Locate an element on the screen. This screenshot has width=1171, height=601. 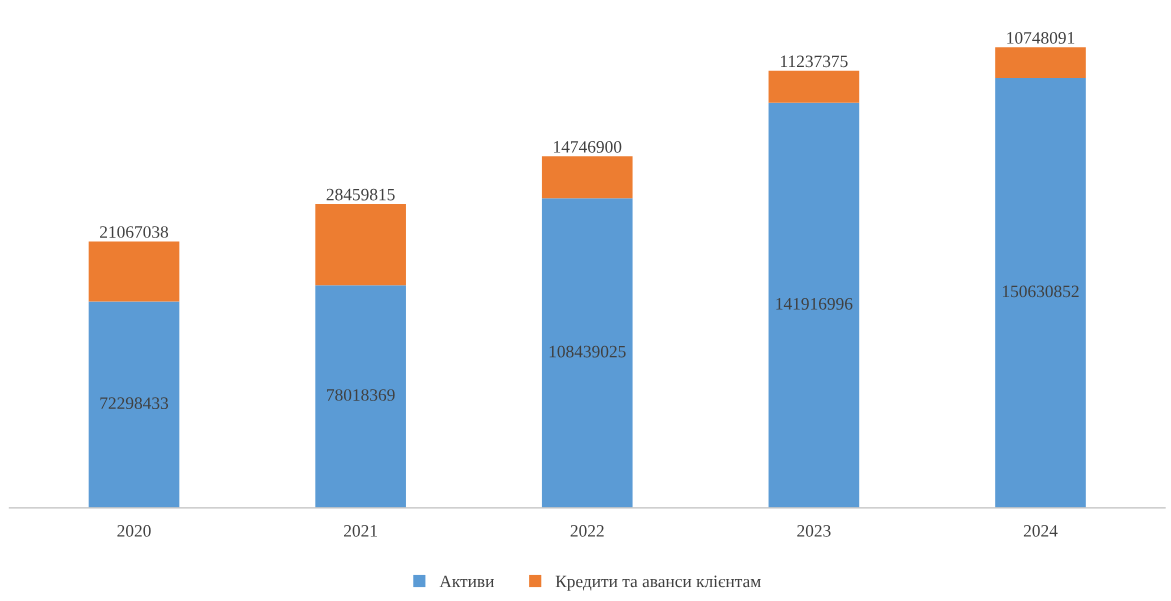
data-label: 150630852 is located at coordinates (1040, 291).